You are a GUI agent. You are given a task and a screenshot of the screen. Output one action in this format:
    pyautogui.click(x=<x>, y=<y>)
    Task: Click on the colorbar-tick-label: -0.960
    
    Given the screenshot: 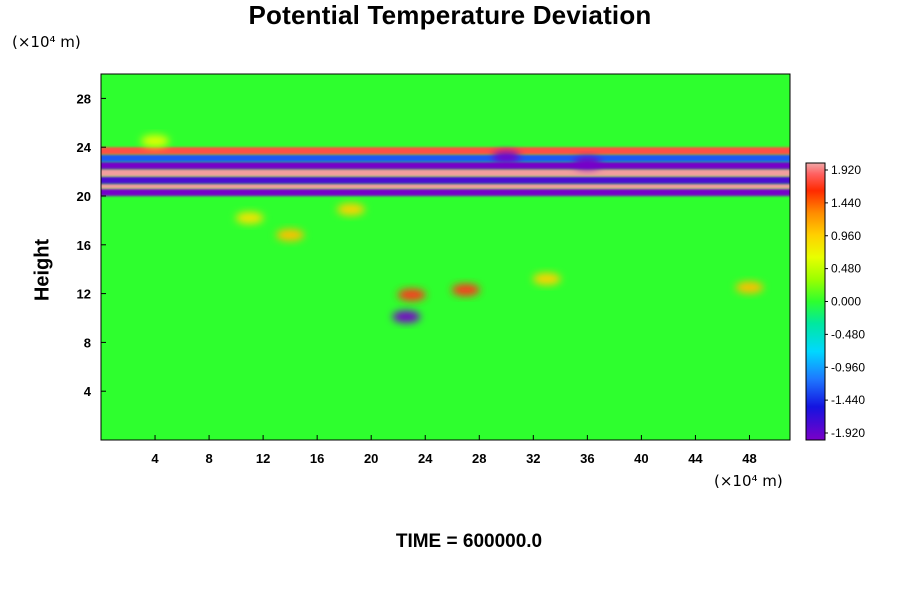 What is the action you would take?
    pyautogui.click(x=848, y=367)
    